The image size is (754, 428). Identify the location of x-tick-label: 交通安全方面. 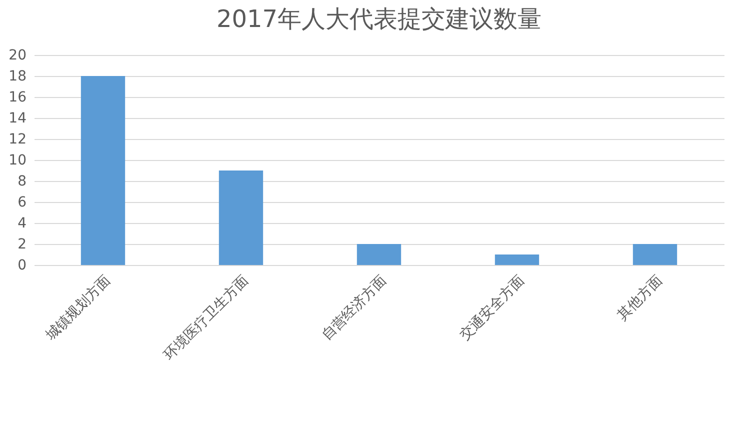
(492, 308).